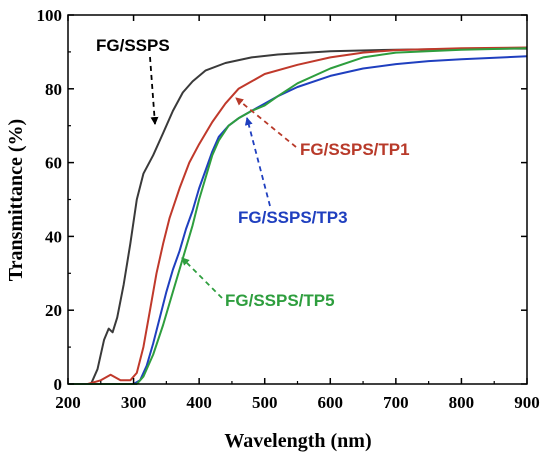 The image size is (550, 459). Describe the element at coordinates (396, 402) in the screenshot. I see `x-tick-label: 700` at that location.